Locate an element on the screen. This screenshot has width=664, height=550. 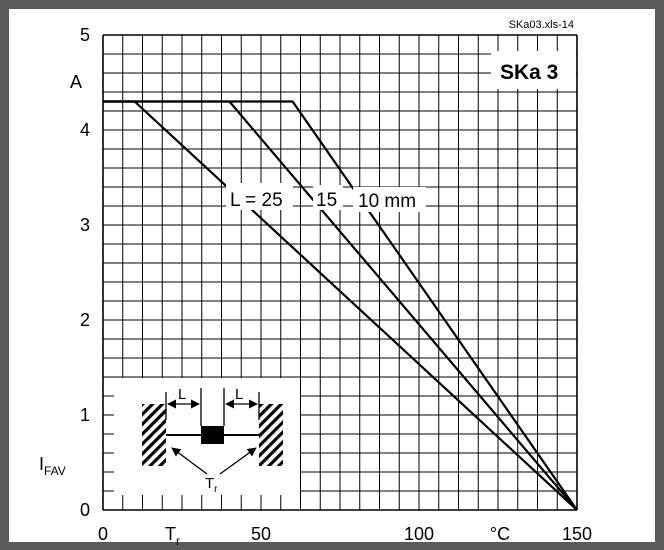
y-tick-label: 2 is located at coordinates (85, 320).